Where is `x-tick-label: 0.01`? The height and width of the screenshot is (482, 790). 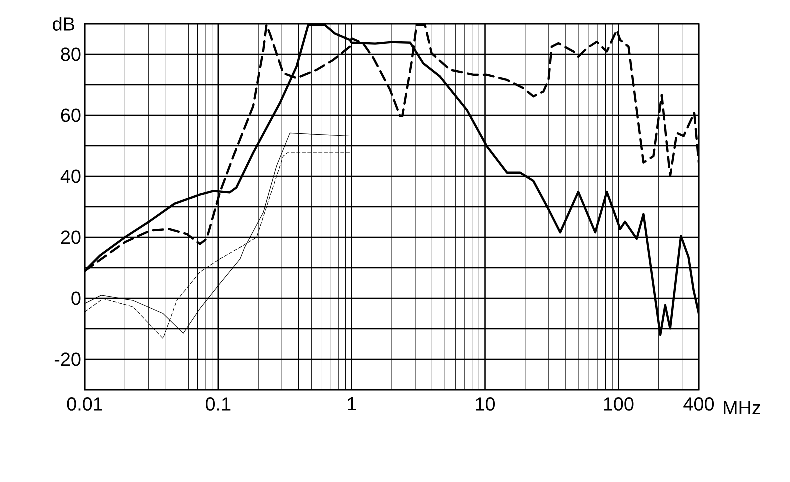 x-tick-label: 0.01 is located at coordinates (84, 404).